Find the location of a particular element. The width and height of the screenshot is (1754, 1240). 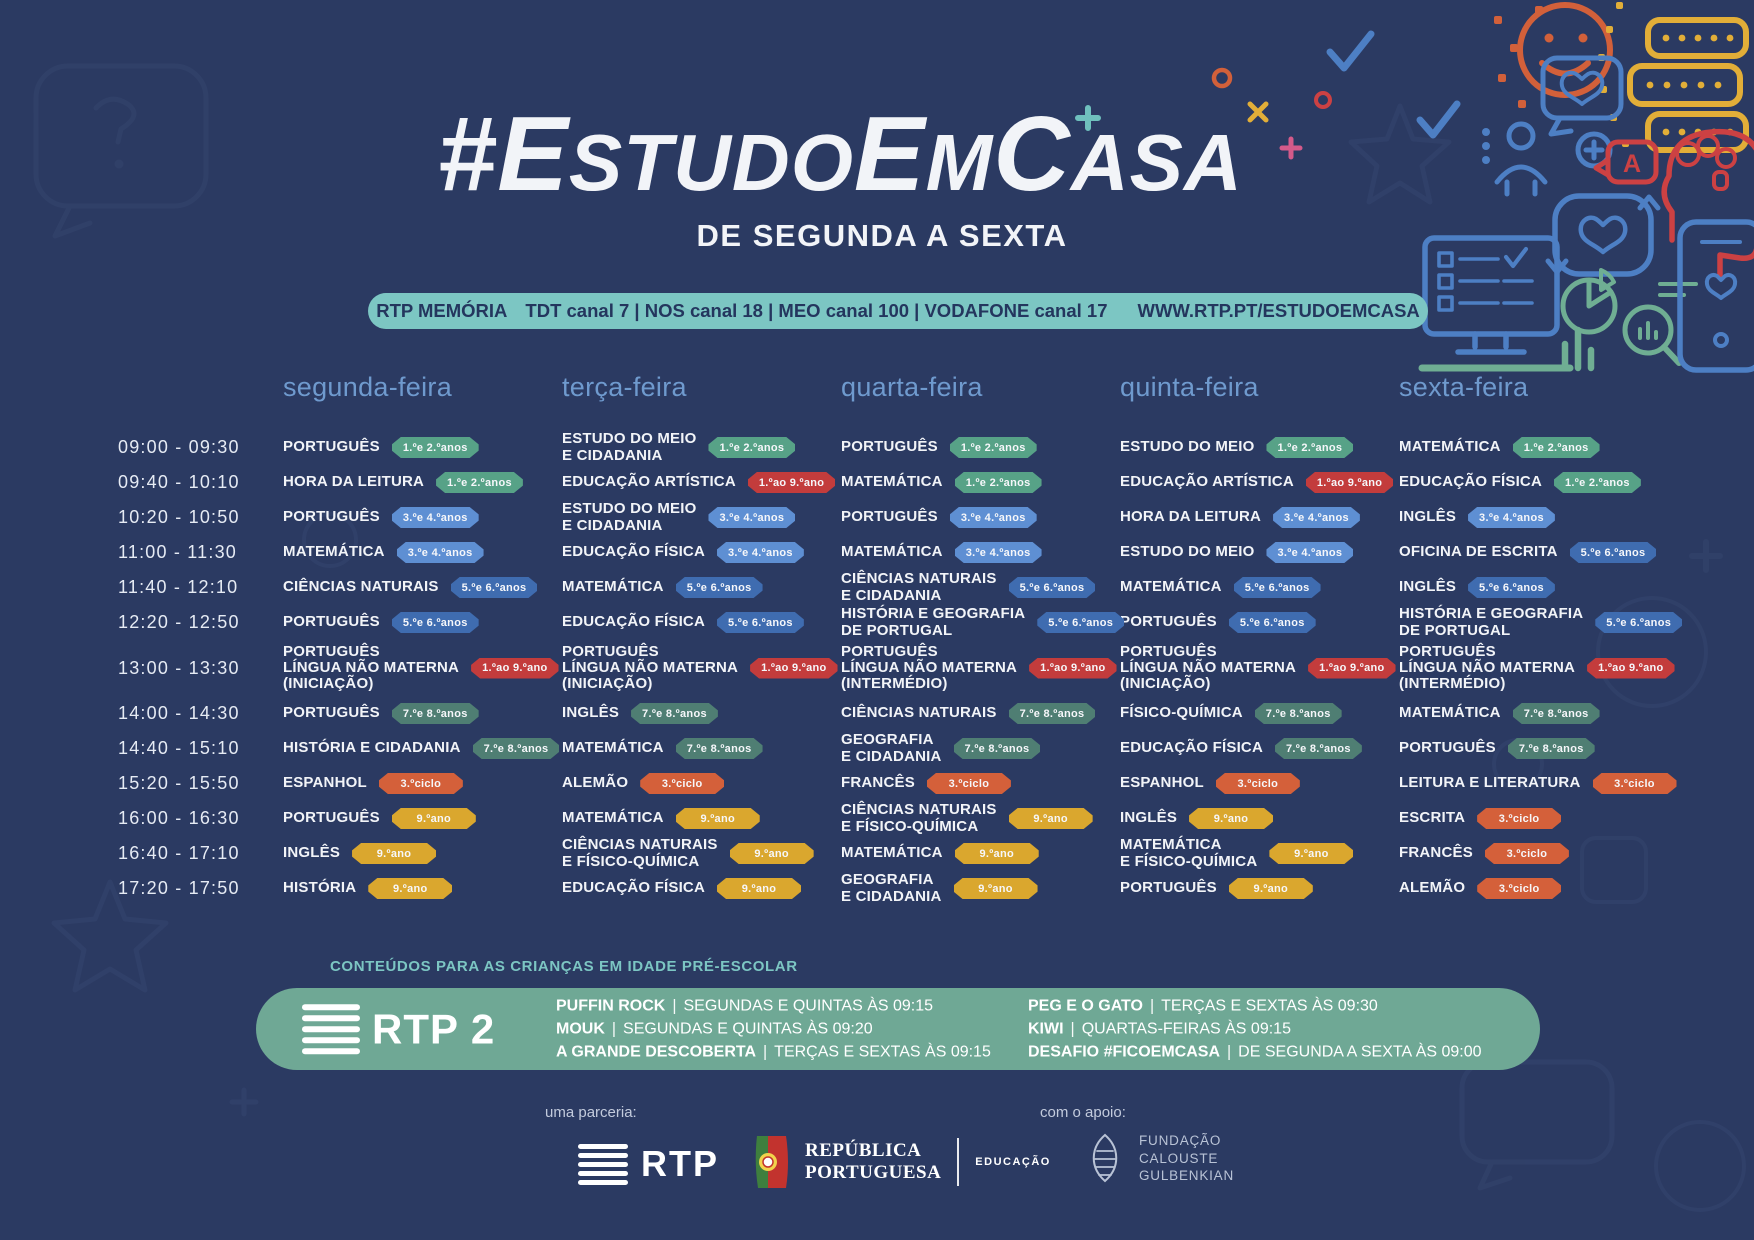

subject-label: HISTÓRIA E CIDADANIA is located at coordinates (372, 748).